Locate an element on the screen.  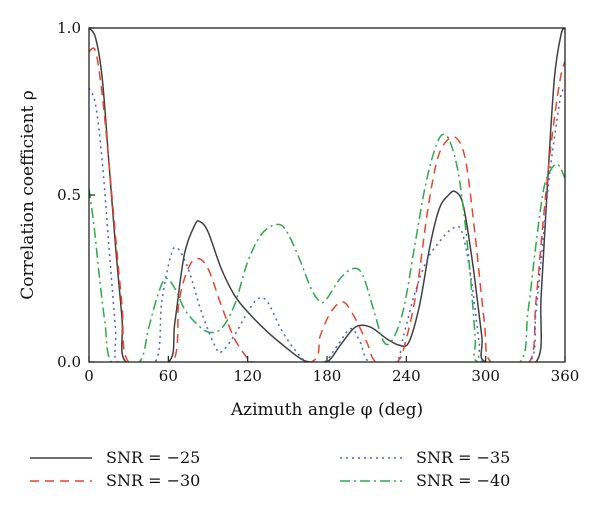
x-tick-label: 300 is located at coordinates (485, 376).